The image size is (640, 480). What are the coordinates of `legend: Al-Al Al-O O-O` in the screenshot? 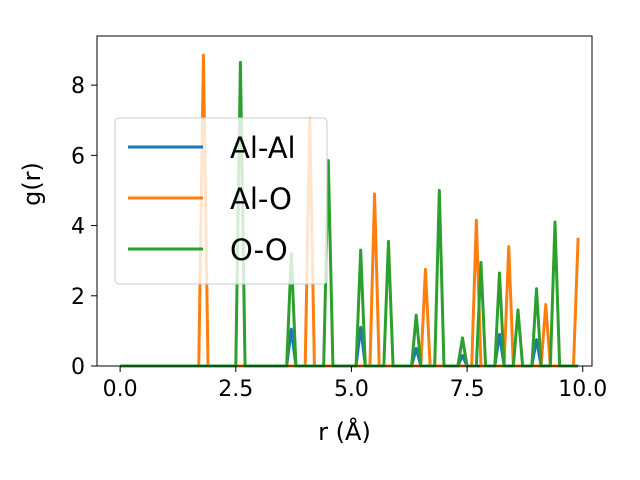 It's located at (221, 201).